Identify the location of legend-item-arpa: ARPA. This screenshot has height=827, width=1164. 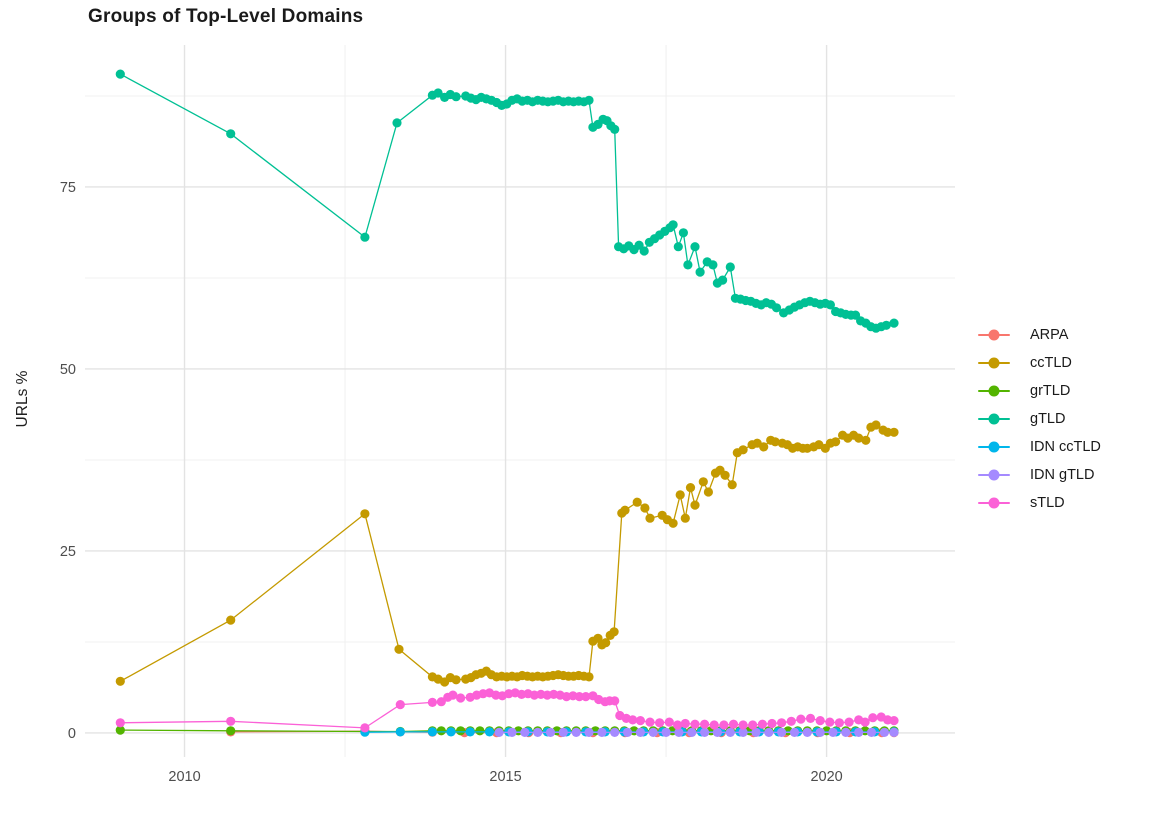
(1039, 335).